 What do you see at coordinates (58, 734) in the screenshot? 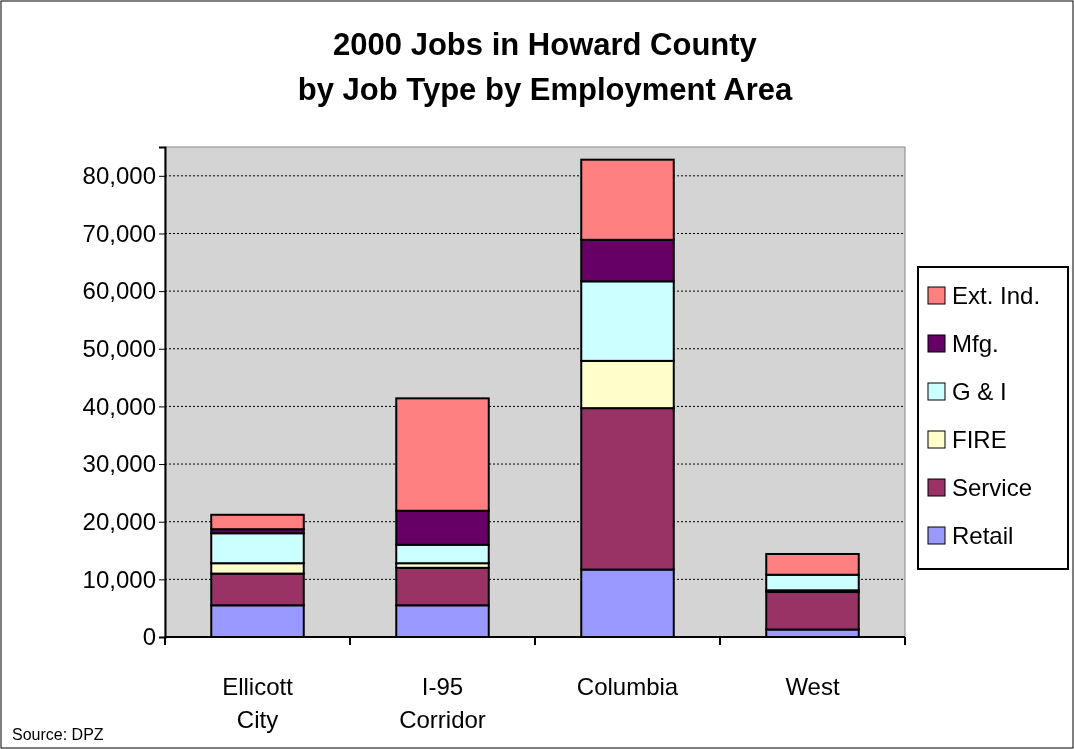
I see `source-note: Source: DPZ` at bounding box center [58, 734].